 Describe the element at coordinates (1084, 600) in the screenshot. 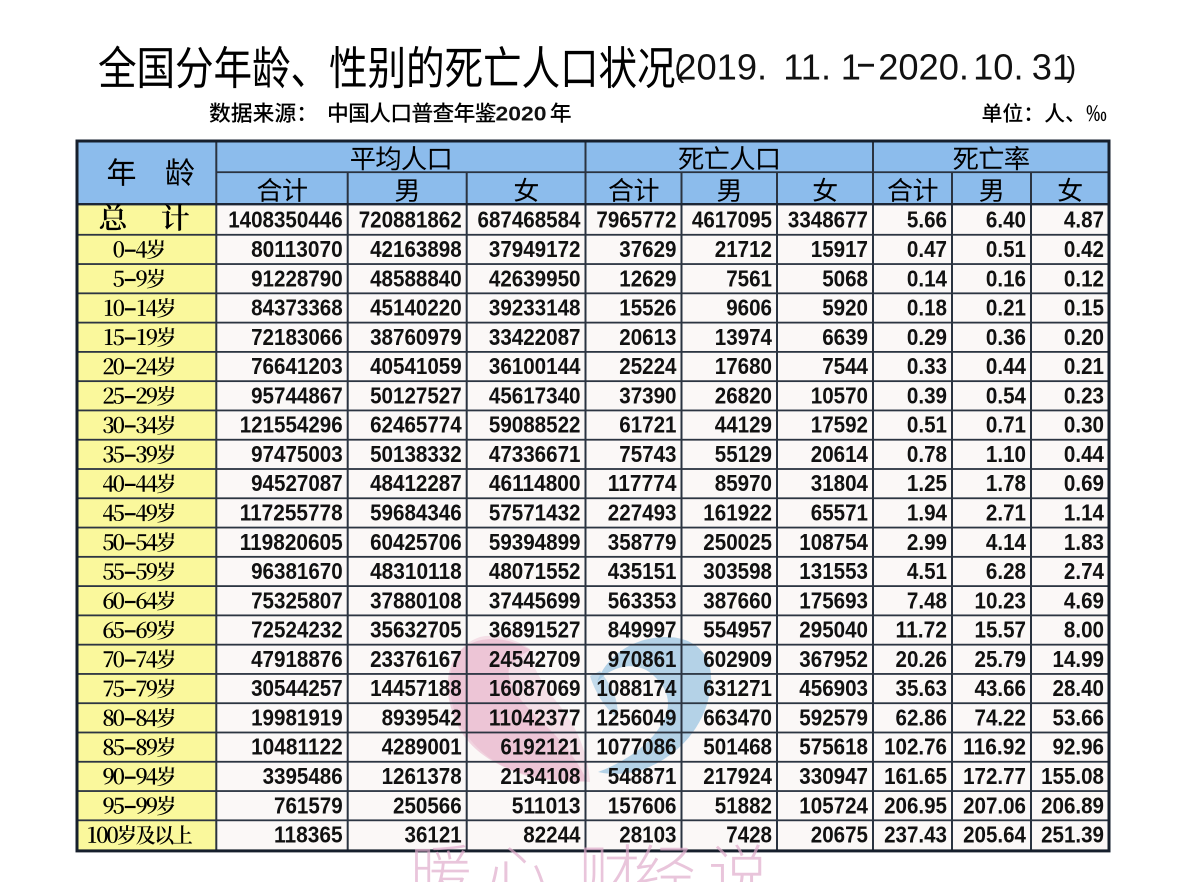

I see `svg-text: 4.69` at that location.